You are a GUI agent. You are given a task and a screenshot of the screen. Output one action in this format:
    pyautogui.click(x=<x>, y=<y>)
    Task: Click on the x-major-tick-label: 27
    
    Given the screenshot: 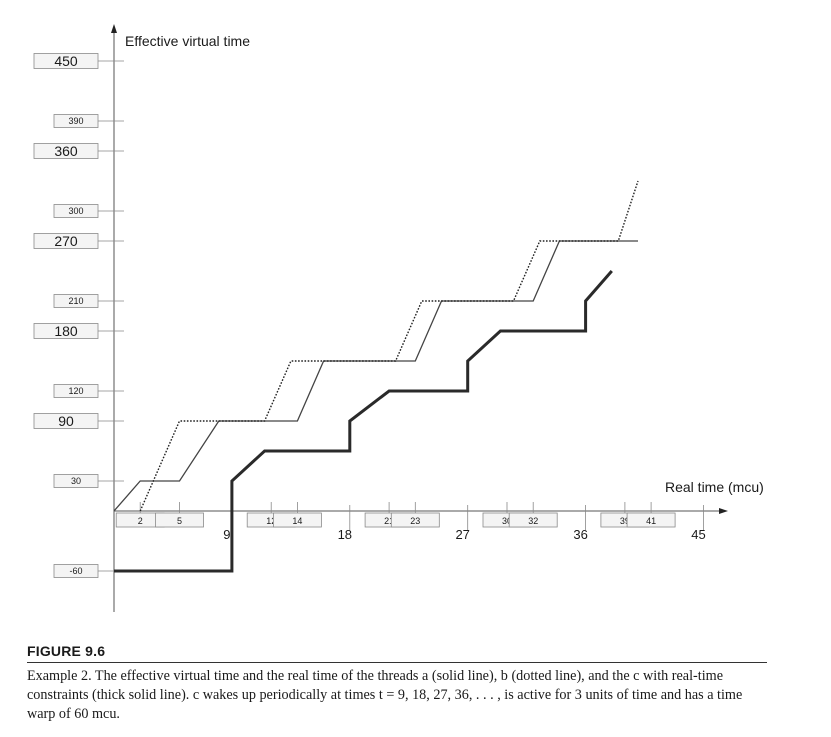 What is the action you would take?
    pyautogui.click(x=462, y=534)
    